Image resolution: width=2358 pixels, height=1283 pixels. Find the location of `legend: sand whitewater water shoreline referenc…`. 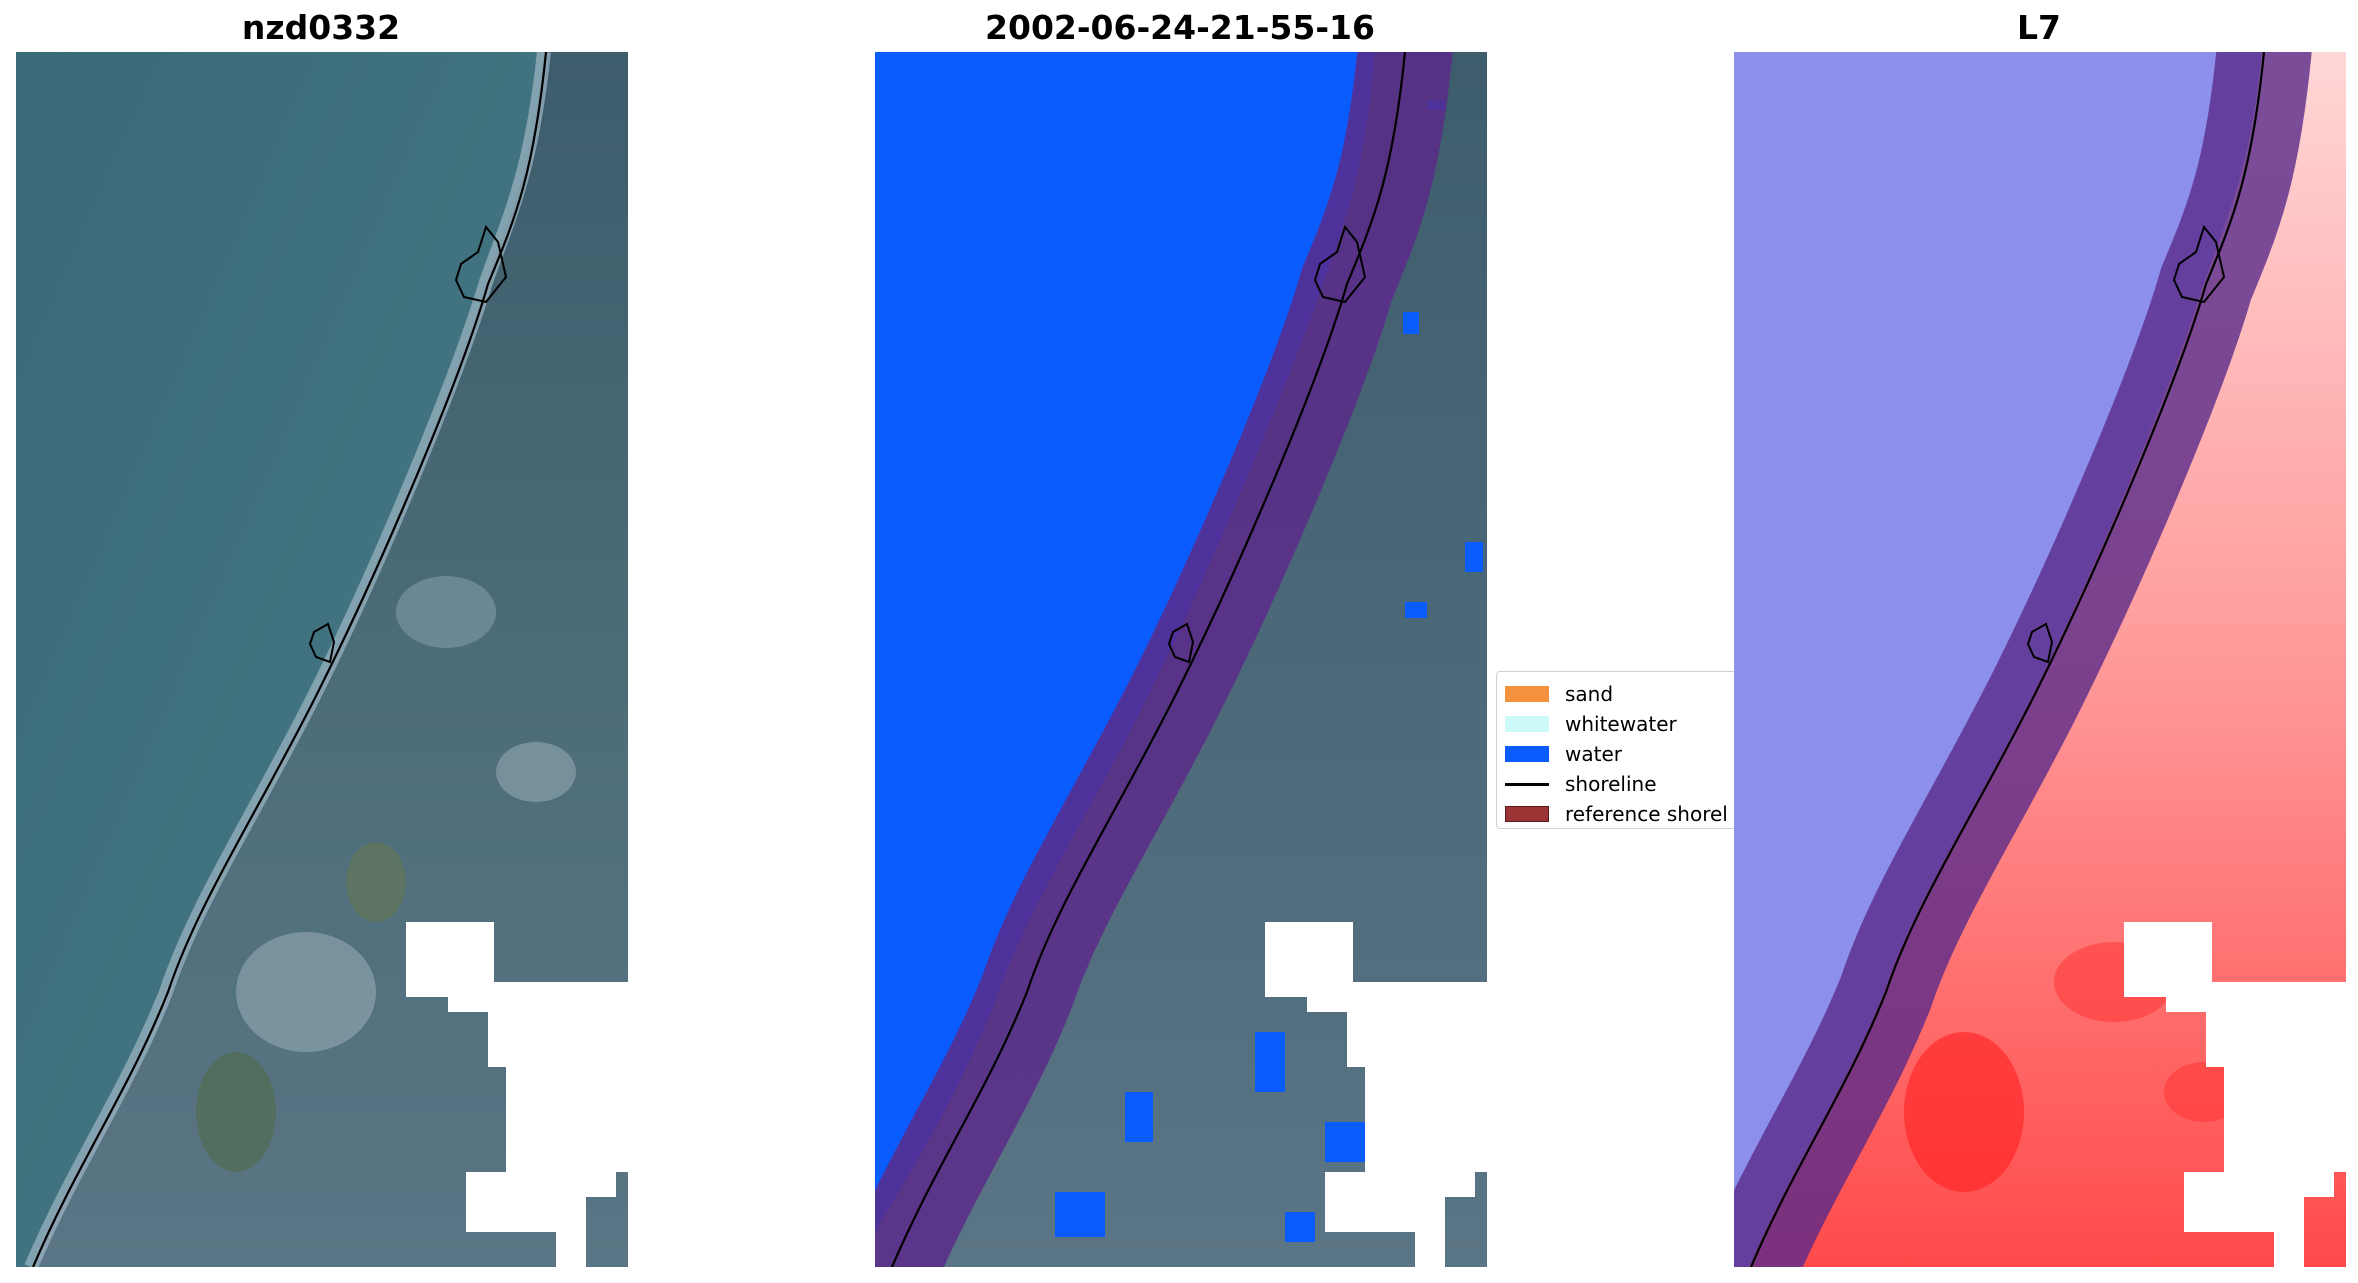

legend: sand whitewater water shoreline referenc… is located at coordinates (1616, 750).